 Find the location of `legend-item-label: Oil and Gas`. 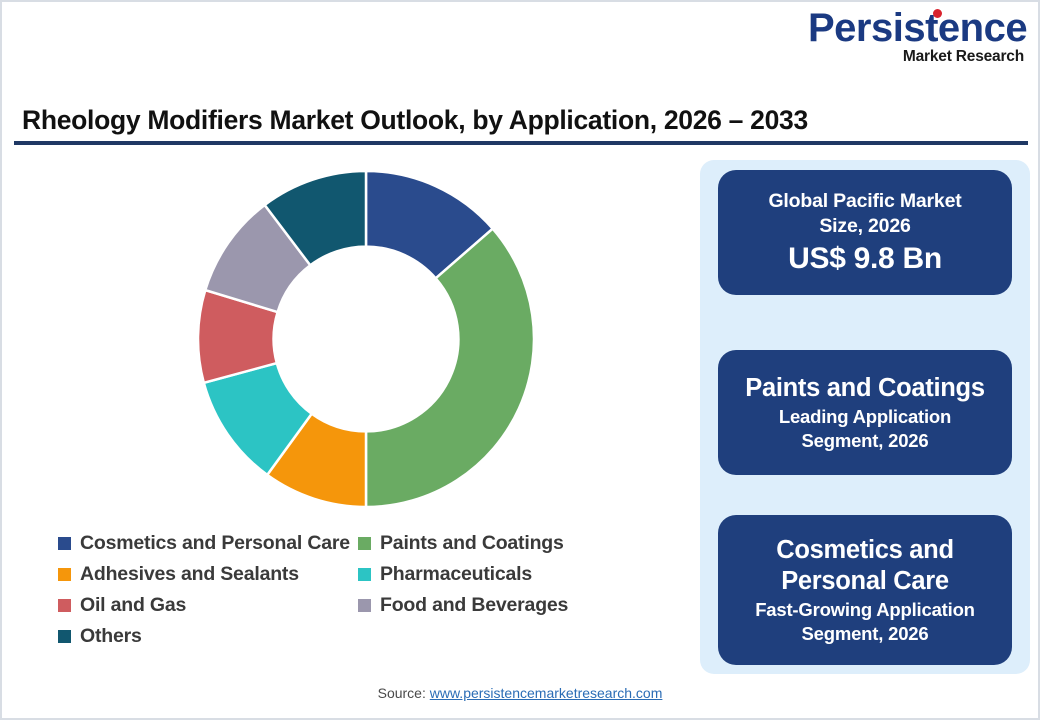

legend-item-label: Oil and Gas is located at coordinates (133, 605).